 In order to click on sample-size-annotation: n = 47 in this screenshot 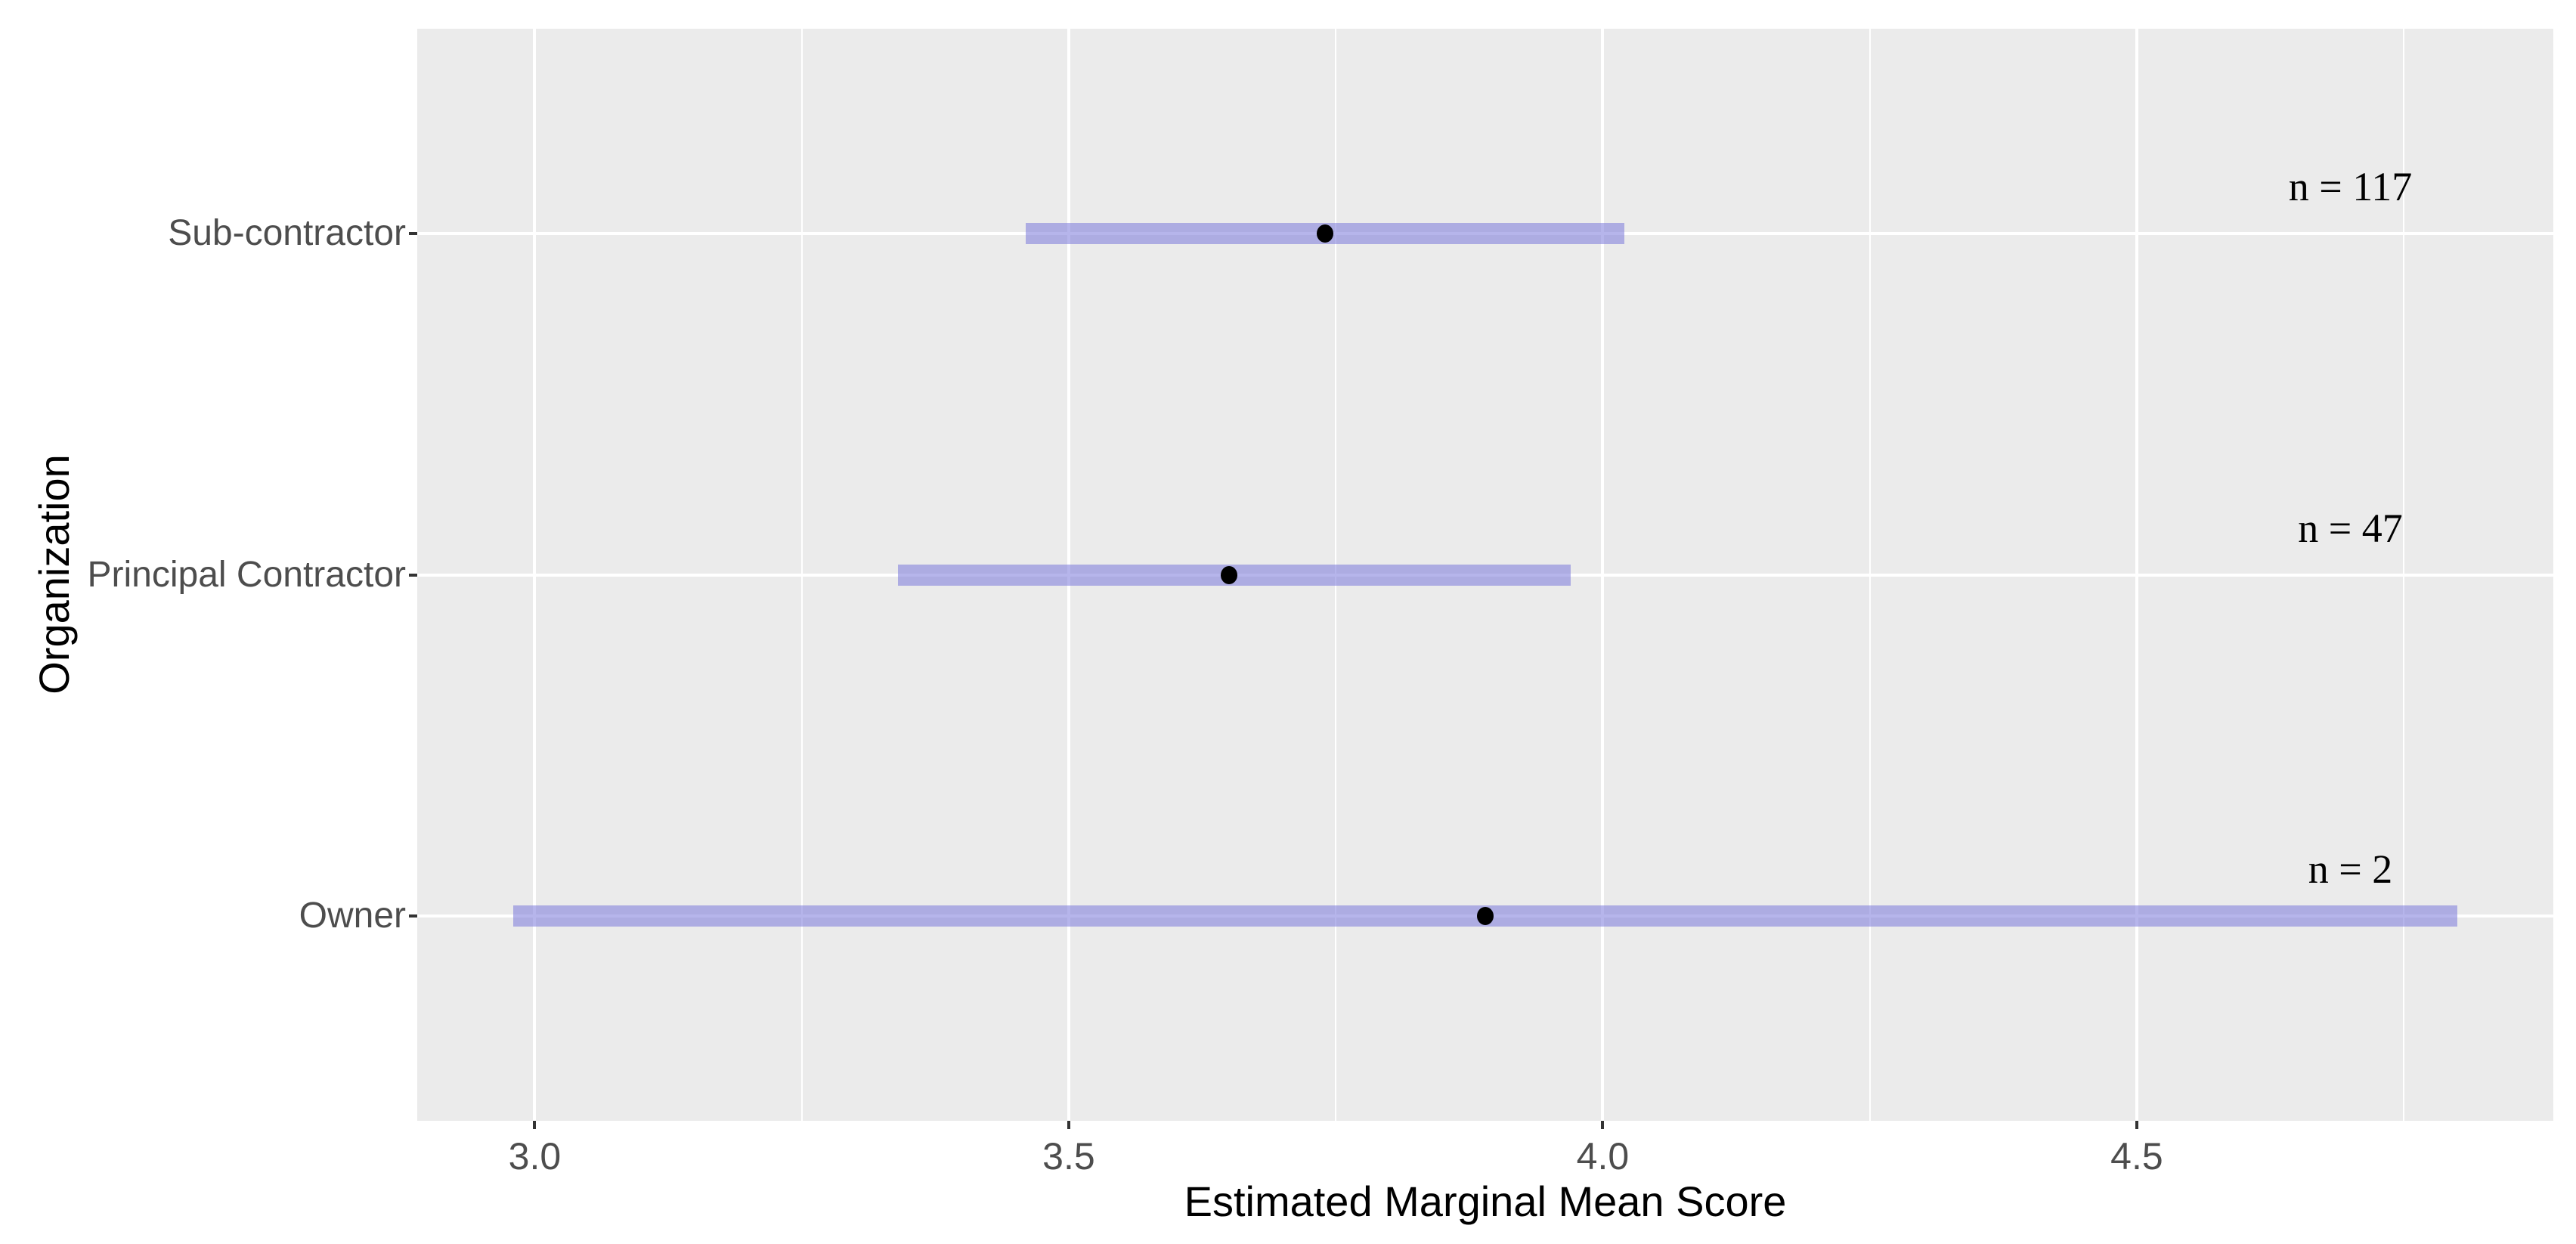, I will do `click(2350, 528)`.